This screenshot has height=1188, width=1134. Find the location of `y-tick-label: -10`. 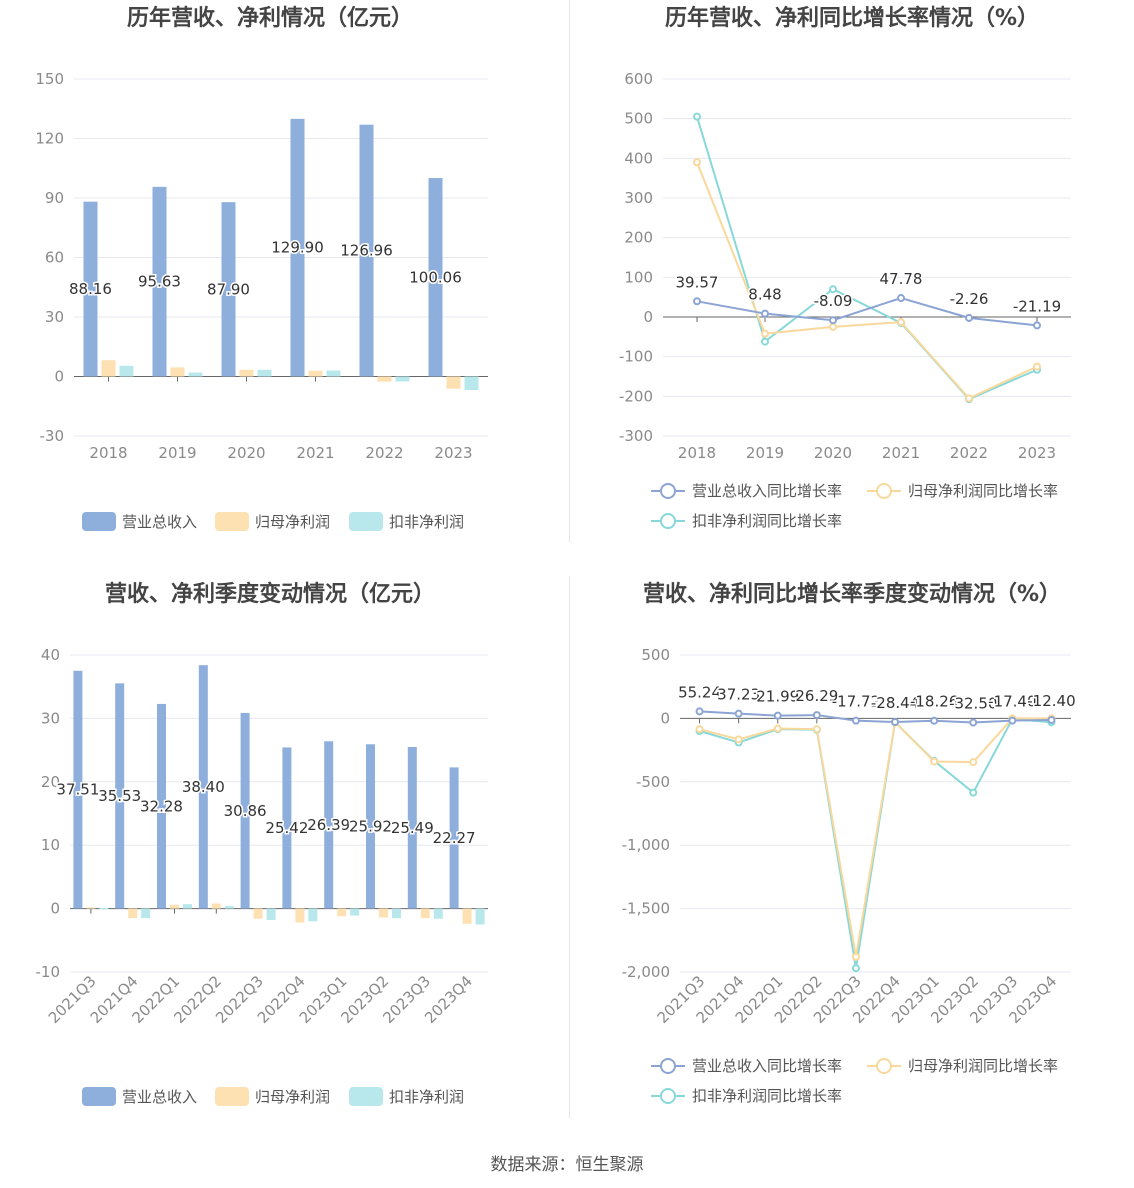

y-tick-label: -10 is located at coordinates (48, 972).